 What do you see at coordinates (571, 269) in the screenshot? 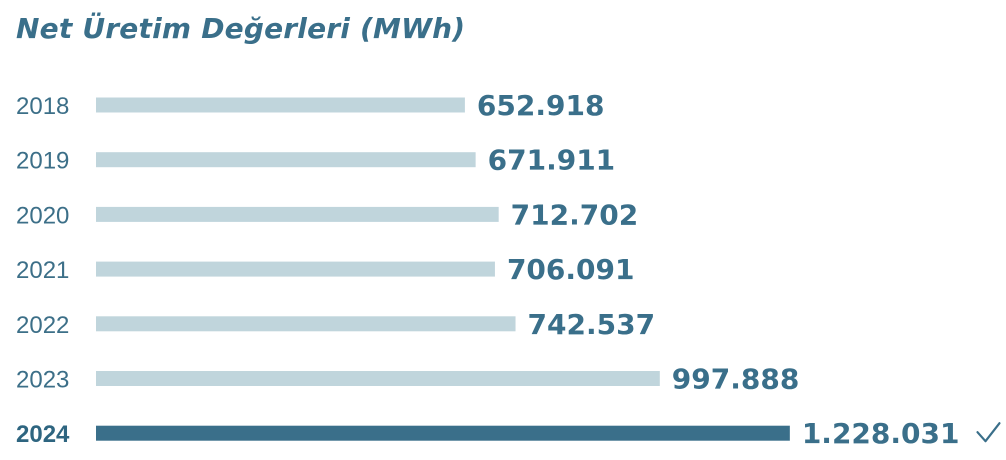
I see `value-label: 706.091` at bounding box center [571, 269].